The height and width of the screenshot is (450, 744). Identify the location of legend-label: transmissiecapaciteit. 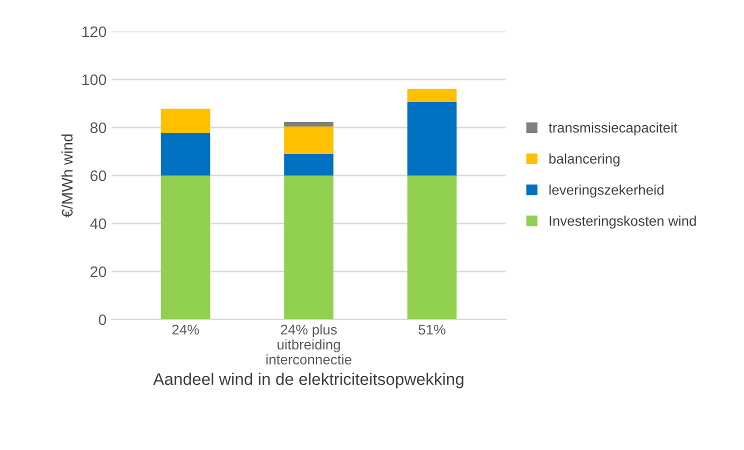
(613, 129).